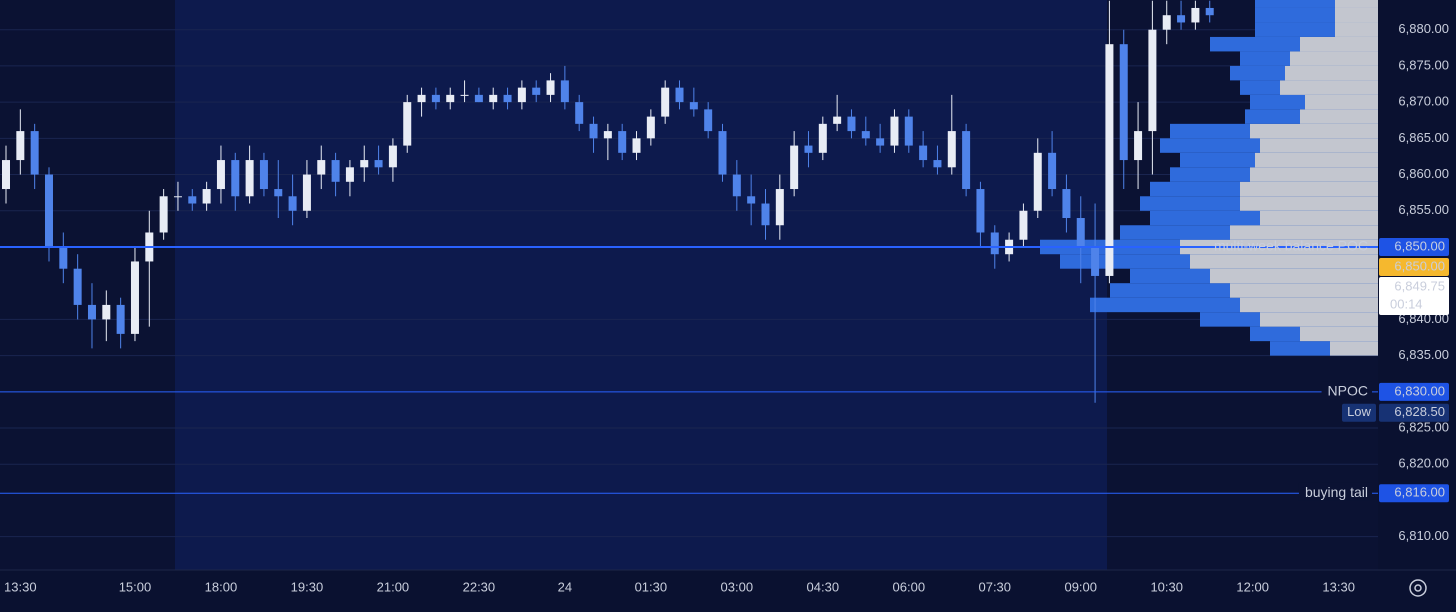 Image resolution: width=1456 pixels, height=612 pixels. I want to click on current-tag, so click(1414, 295).